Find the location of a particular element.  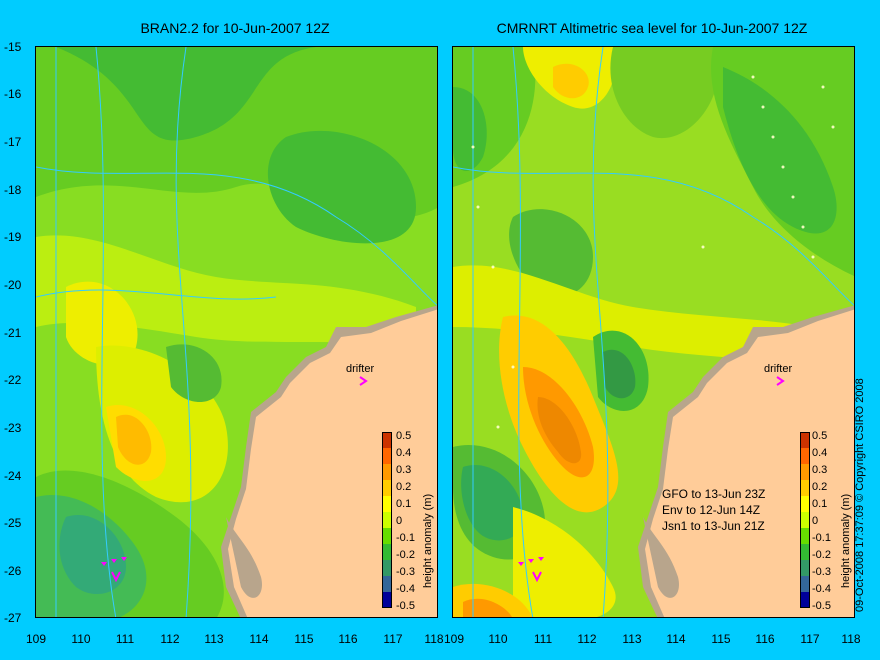

y-tick: -16 is located at coordinates (13, 94).